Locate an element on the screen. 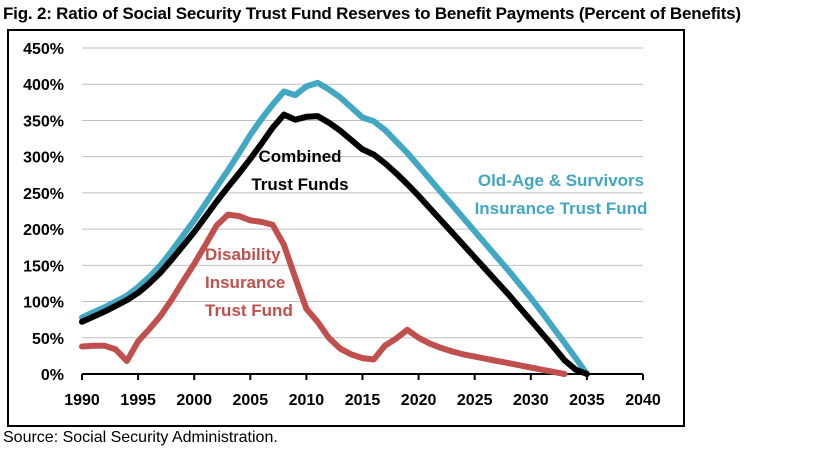 The image size is (840, 451). x-tick-label: 1995 is located at coordinates (138, 400).